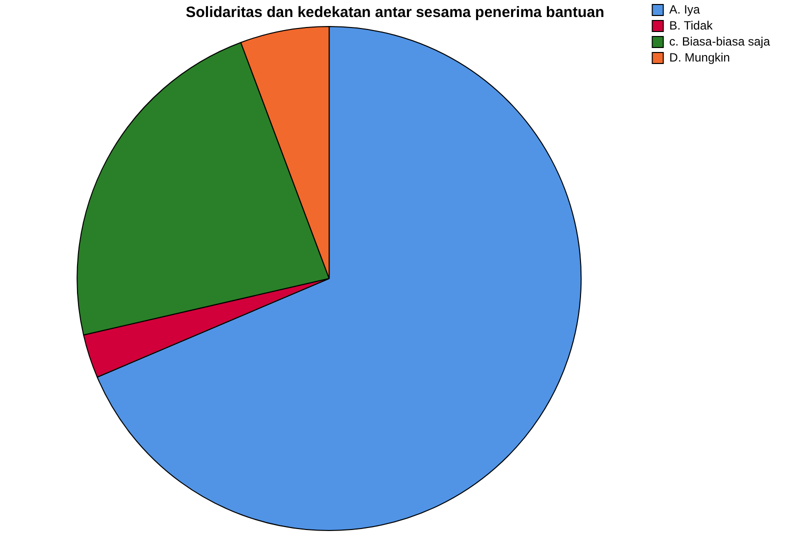 The image size is (790, 535). What do you see at coordinates (719, 41) in the screenshot?
I see `legend-label: c. Biasa-biasa saja` at bounding box center [719, 41].